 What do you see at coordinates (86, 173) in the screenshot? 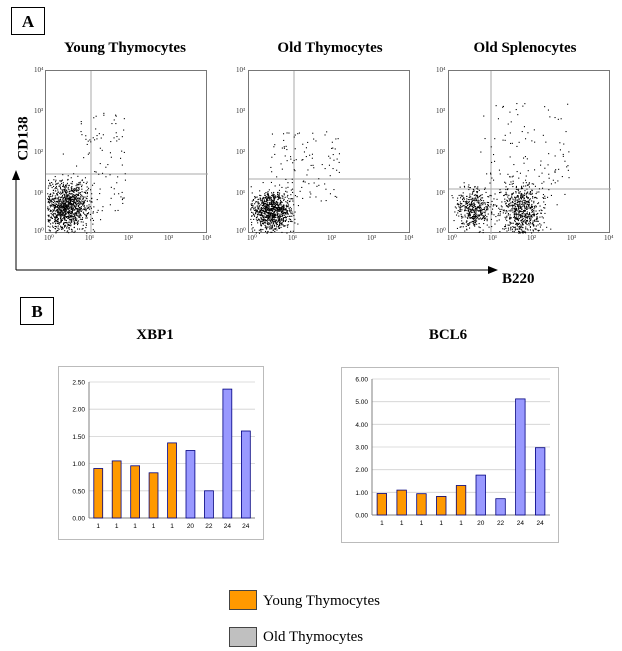
I see `event-dots` at bounding box center [86, 173].